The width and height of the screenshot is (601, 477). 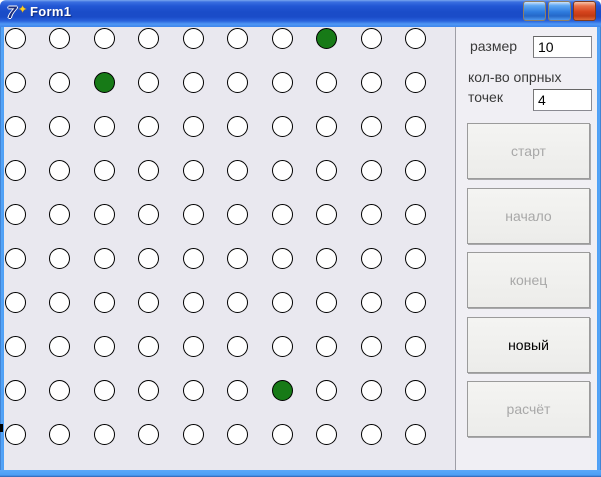 What do you see at coordinates (300, 13) in the screenshot?
I see `title-bar: 7 ✦ Form1` at bounding box center [300, 13].